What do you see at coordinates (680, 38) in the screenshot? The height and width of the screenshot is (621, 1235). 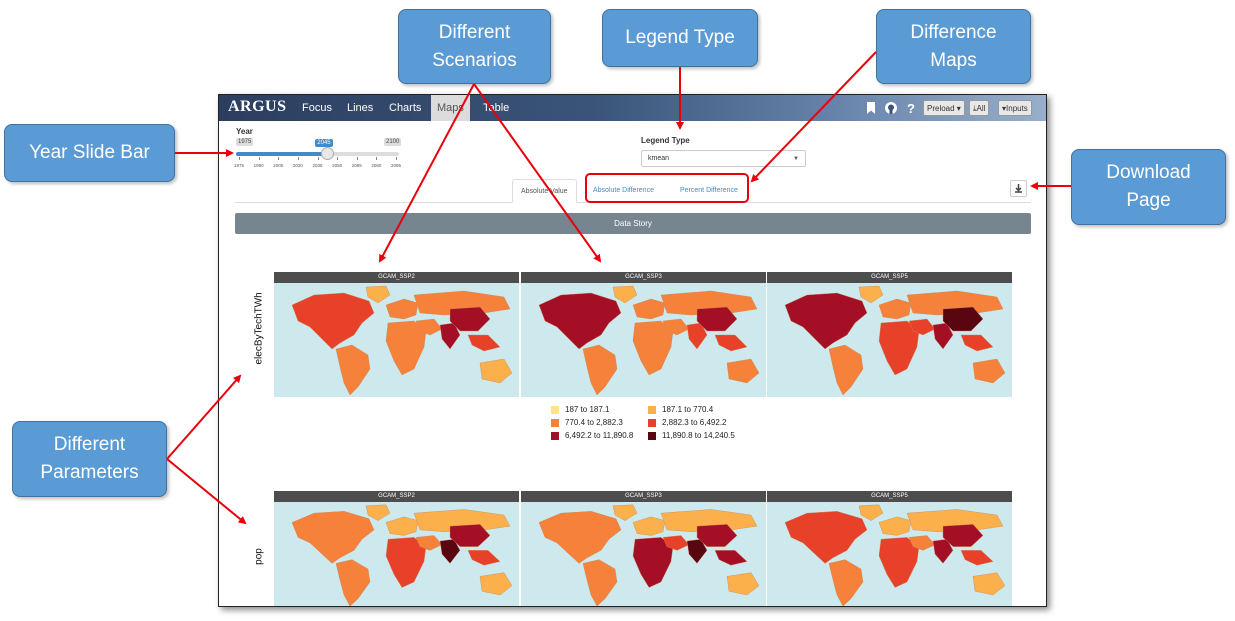 I see `callout-legend-type: Legend Type` at bounding box center [680, 38].